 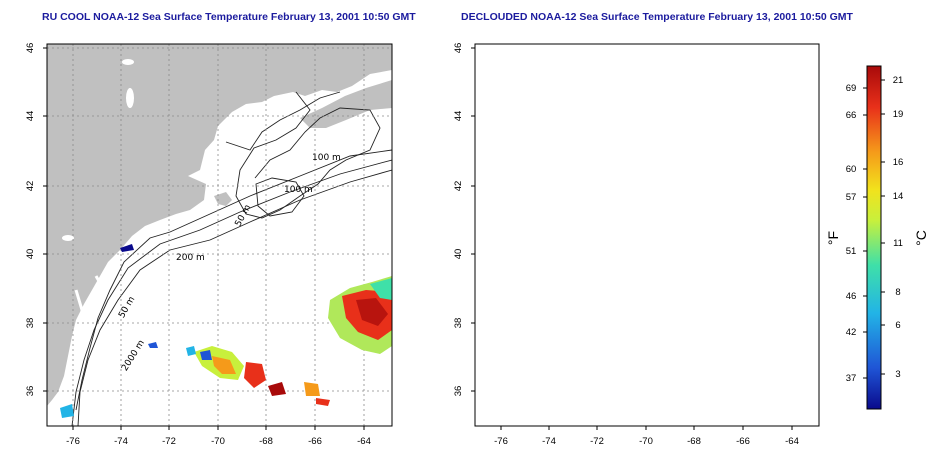 What do you see at coordinates (851, 197) in the screenshot?
I see `colorbar-f-tick: 57` at bounding box center [851, 197].